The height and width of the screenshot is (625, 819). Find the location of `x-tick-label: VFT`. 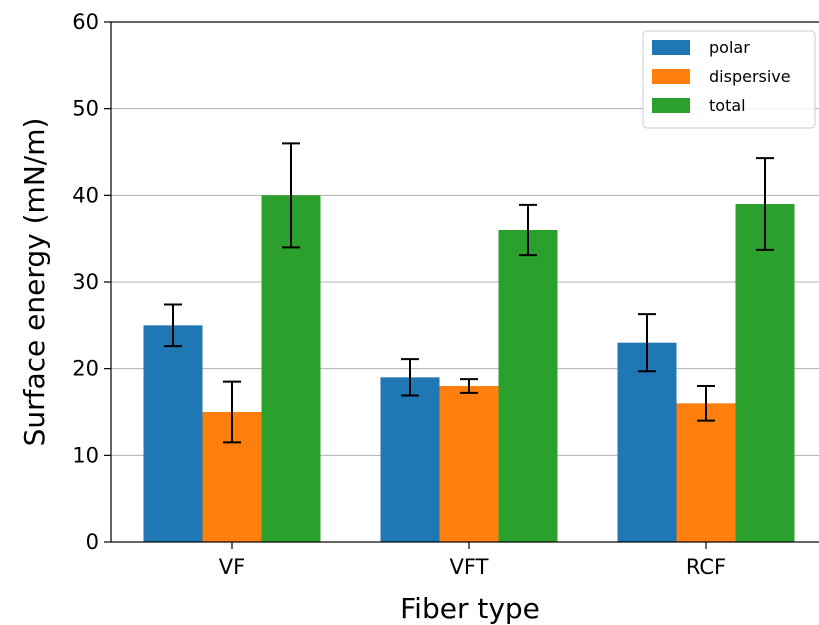

x-tick-label: VFT is located at coordinates (469, 567).